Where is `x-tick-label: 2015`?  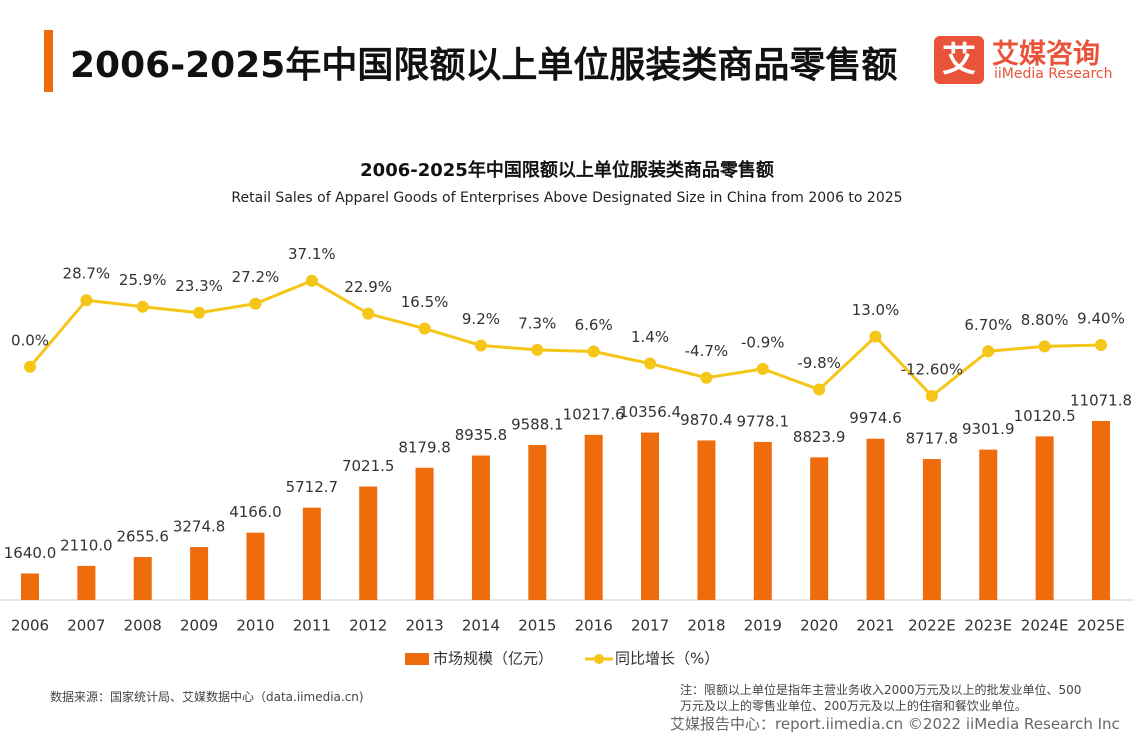 x-tick-label: 2015 is located at coordinates (537, 626).